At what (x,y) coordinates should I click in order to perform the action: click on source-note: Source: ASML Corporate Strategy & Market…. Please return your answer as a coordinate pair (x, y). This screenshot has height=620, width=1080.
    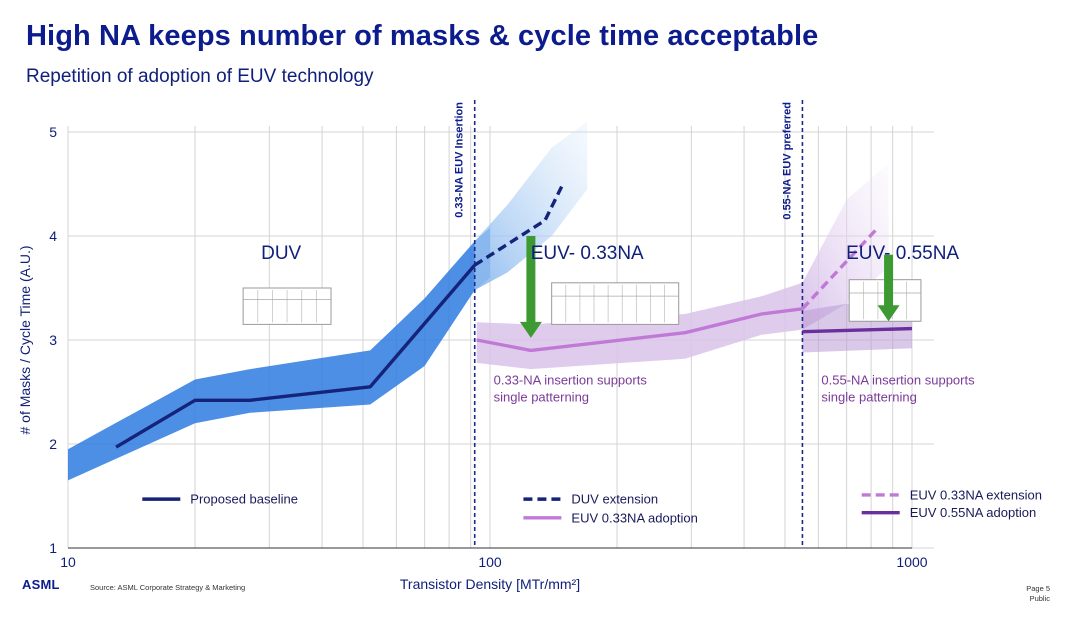
    Looking at the image, I should click on (168, 587).